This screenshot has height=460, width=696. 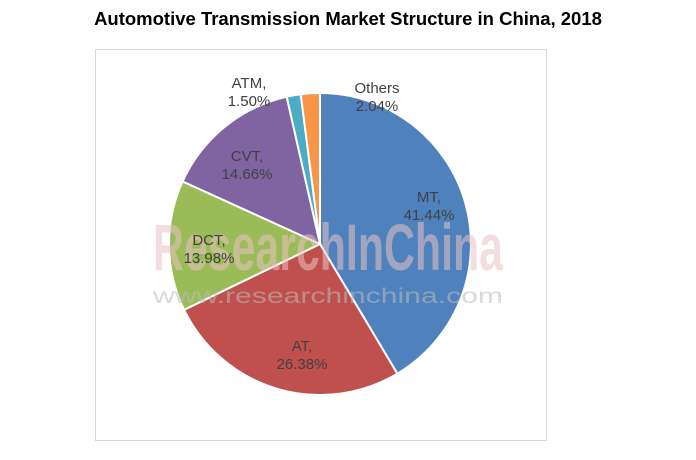 I want to click on slice-cvt, so click(x=251, y=170).